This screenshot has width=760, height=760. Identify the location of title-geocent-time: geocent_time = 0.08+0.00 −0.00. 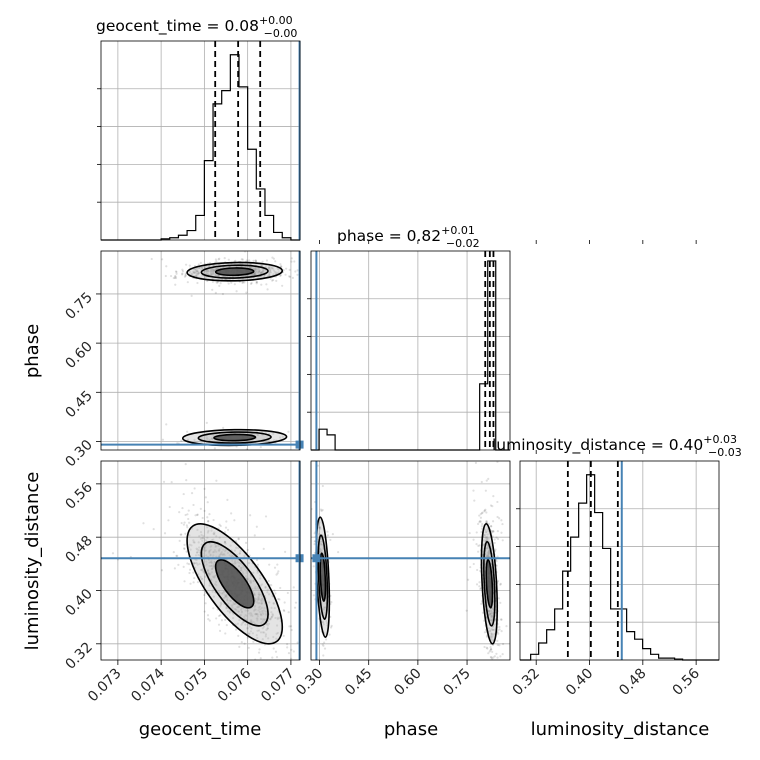
(196, 27).